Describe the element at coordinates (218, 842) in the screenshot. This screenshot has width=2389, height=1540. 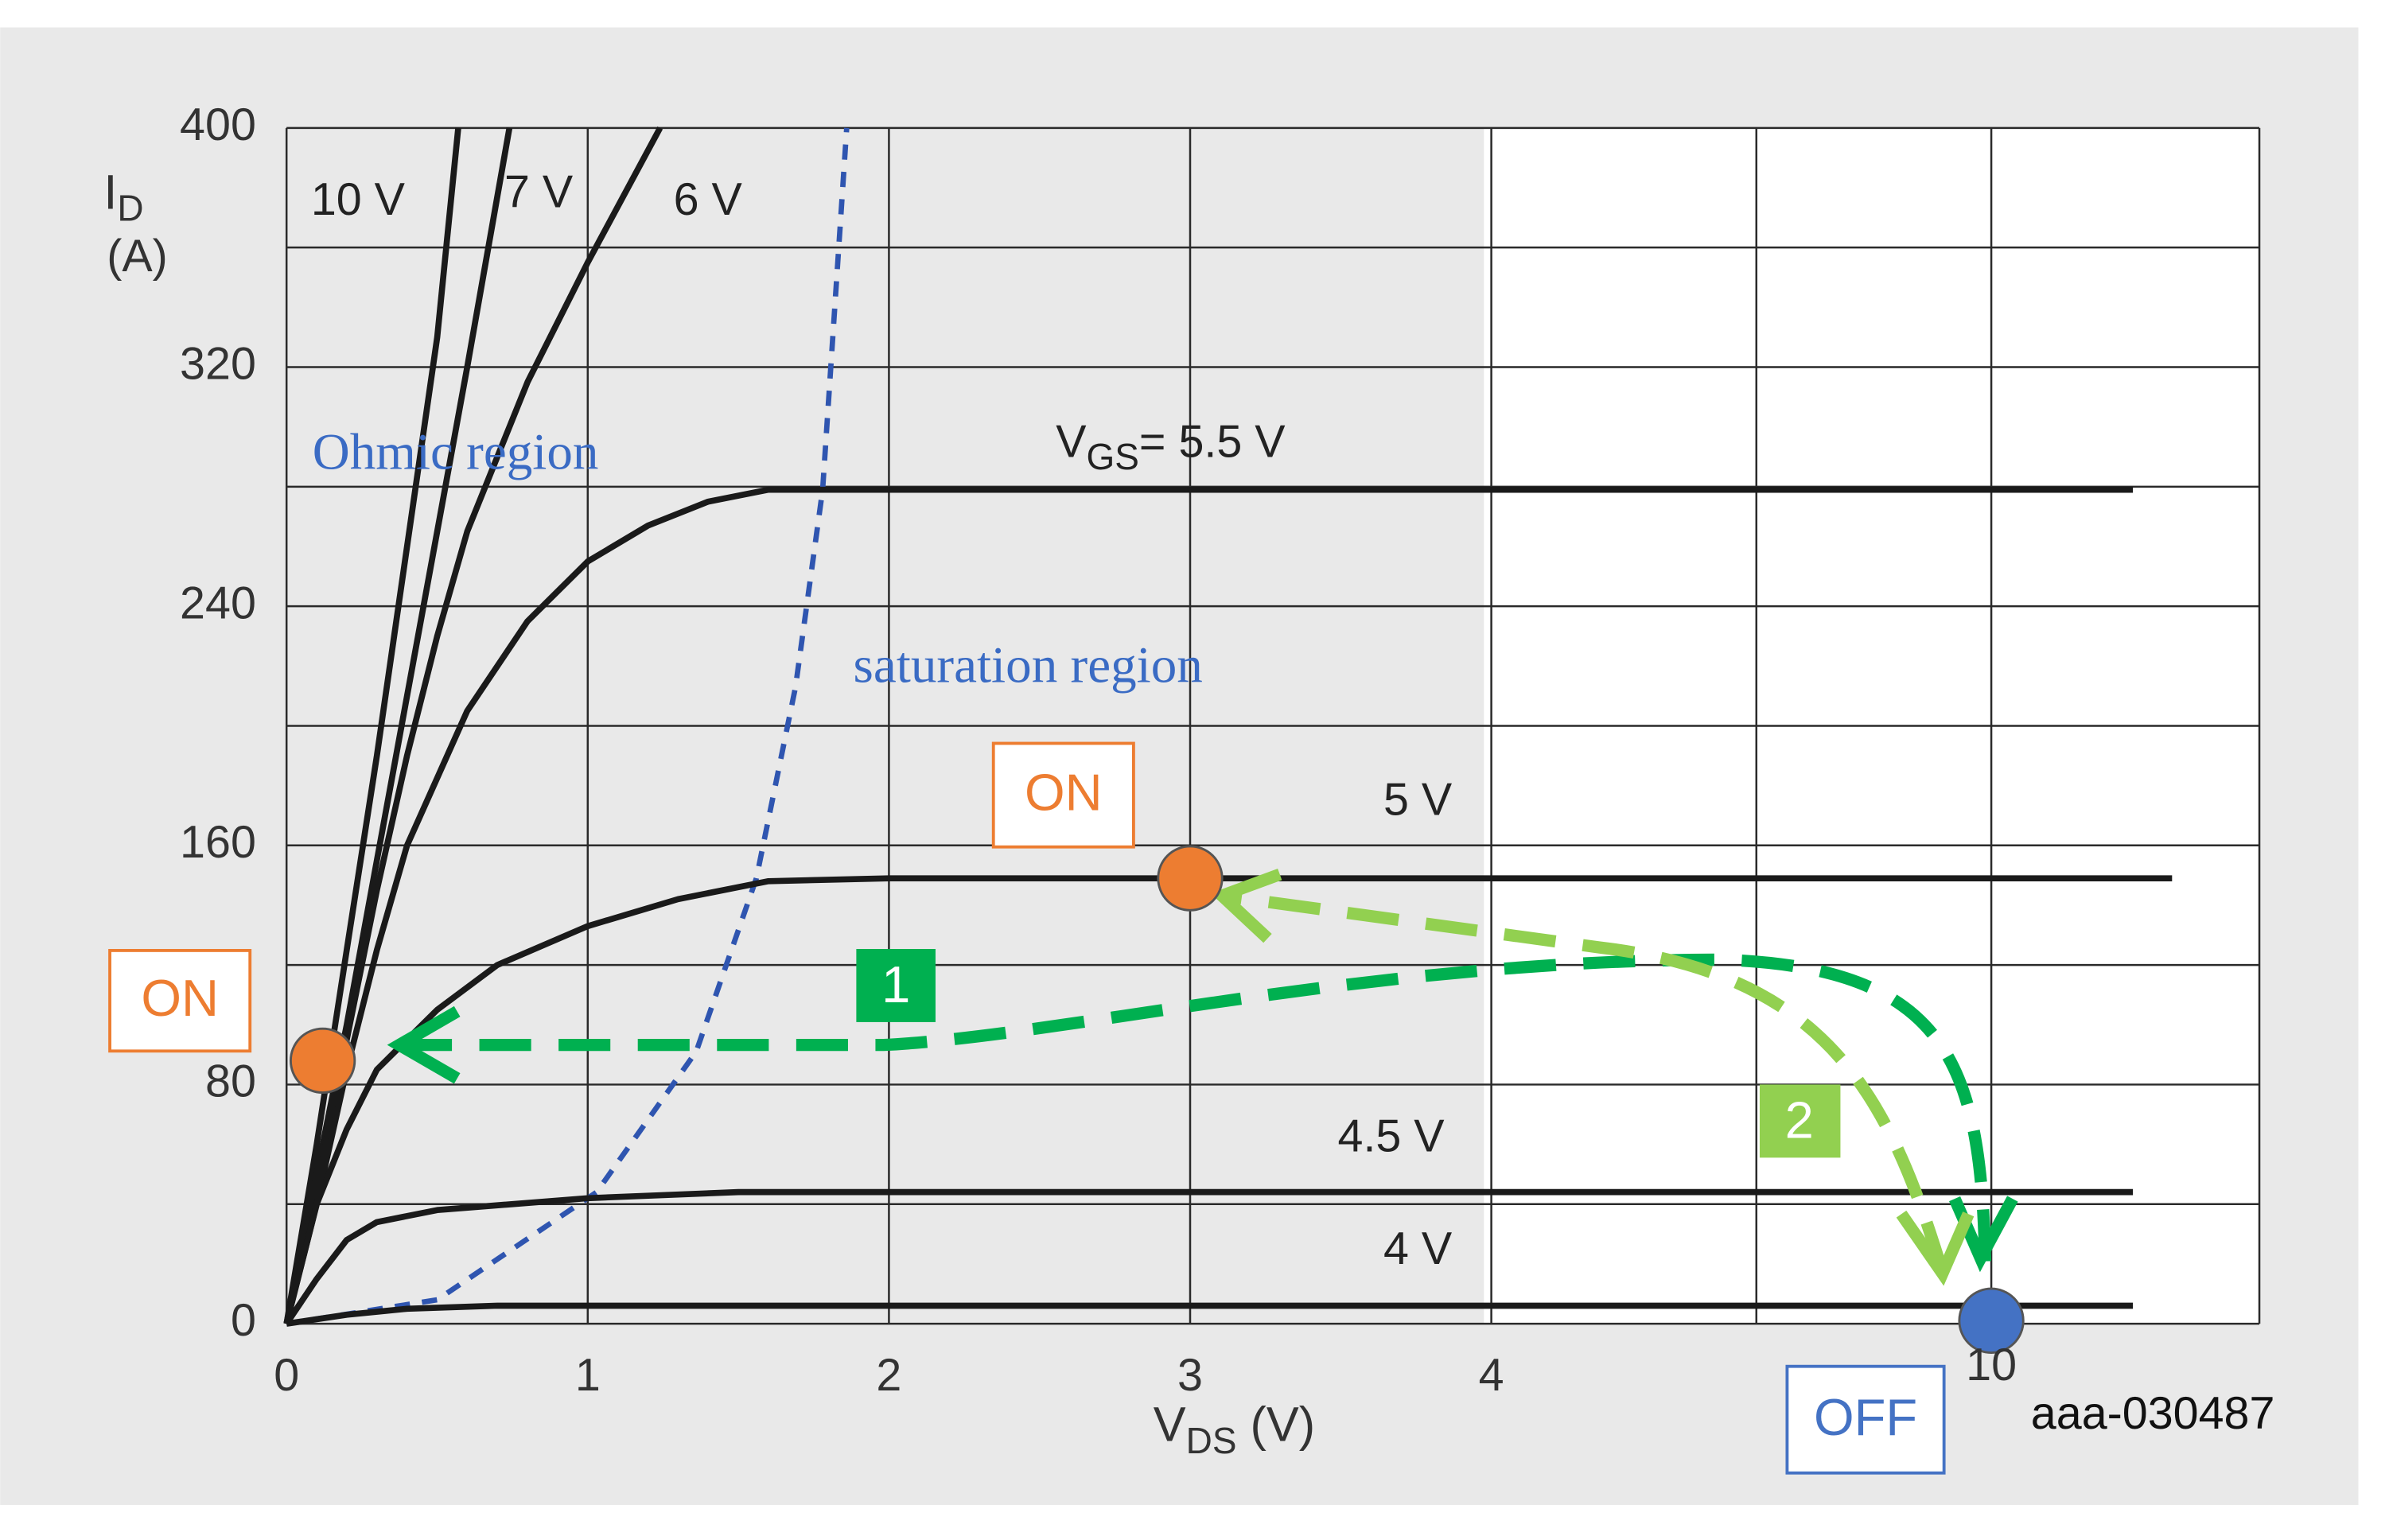
I see `y-tick-label: 160` at that location.